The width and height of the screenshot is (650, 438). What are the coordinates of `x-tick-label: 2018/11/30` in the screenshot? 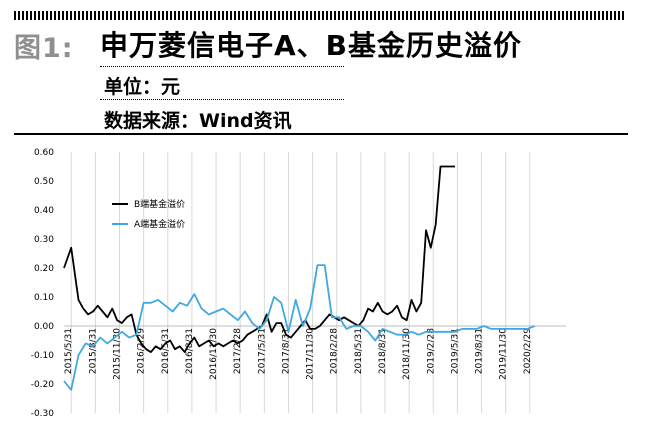 It's located at (407, 354).